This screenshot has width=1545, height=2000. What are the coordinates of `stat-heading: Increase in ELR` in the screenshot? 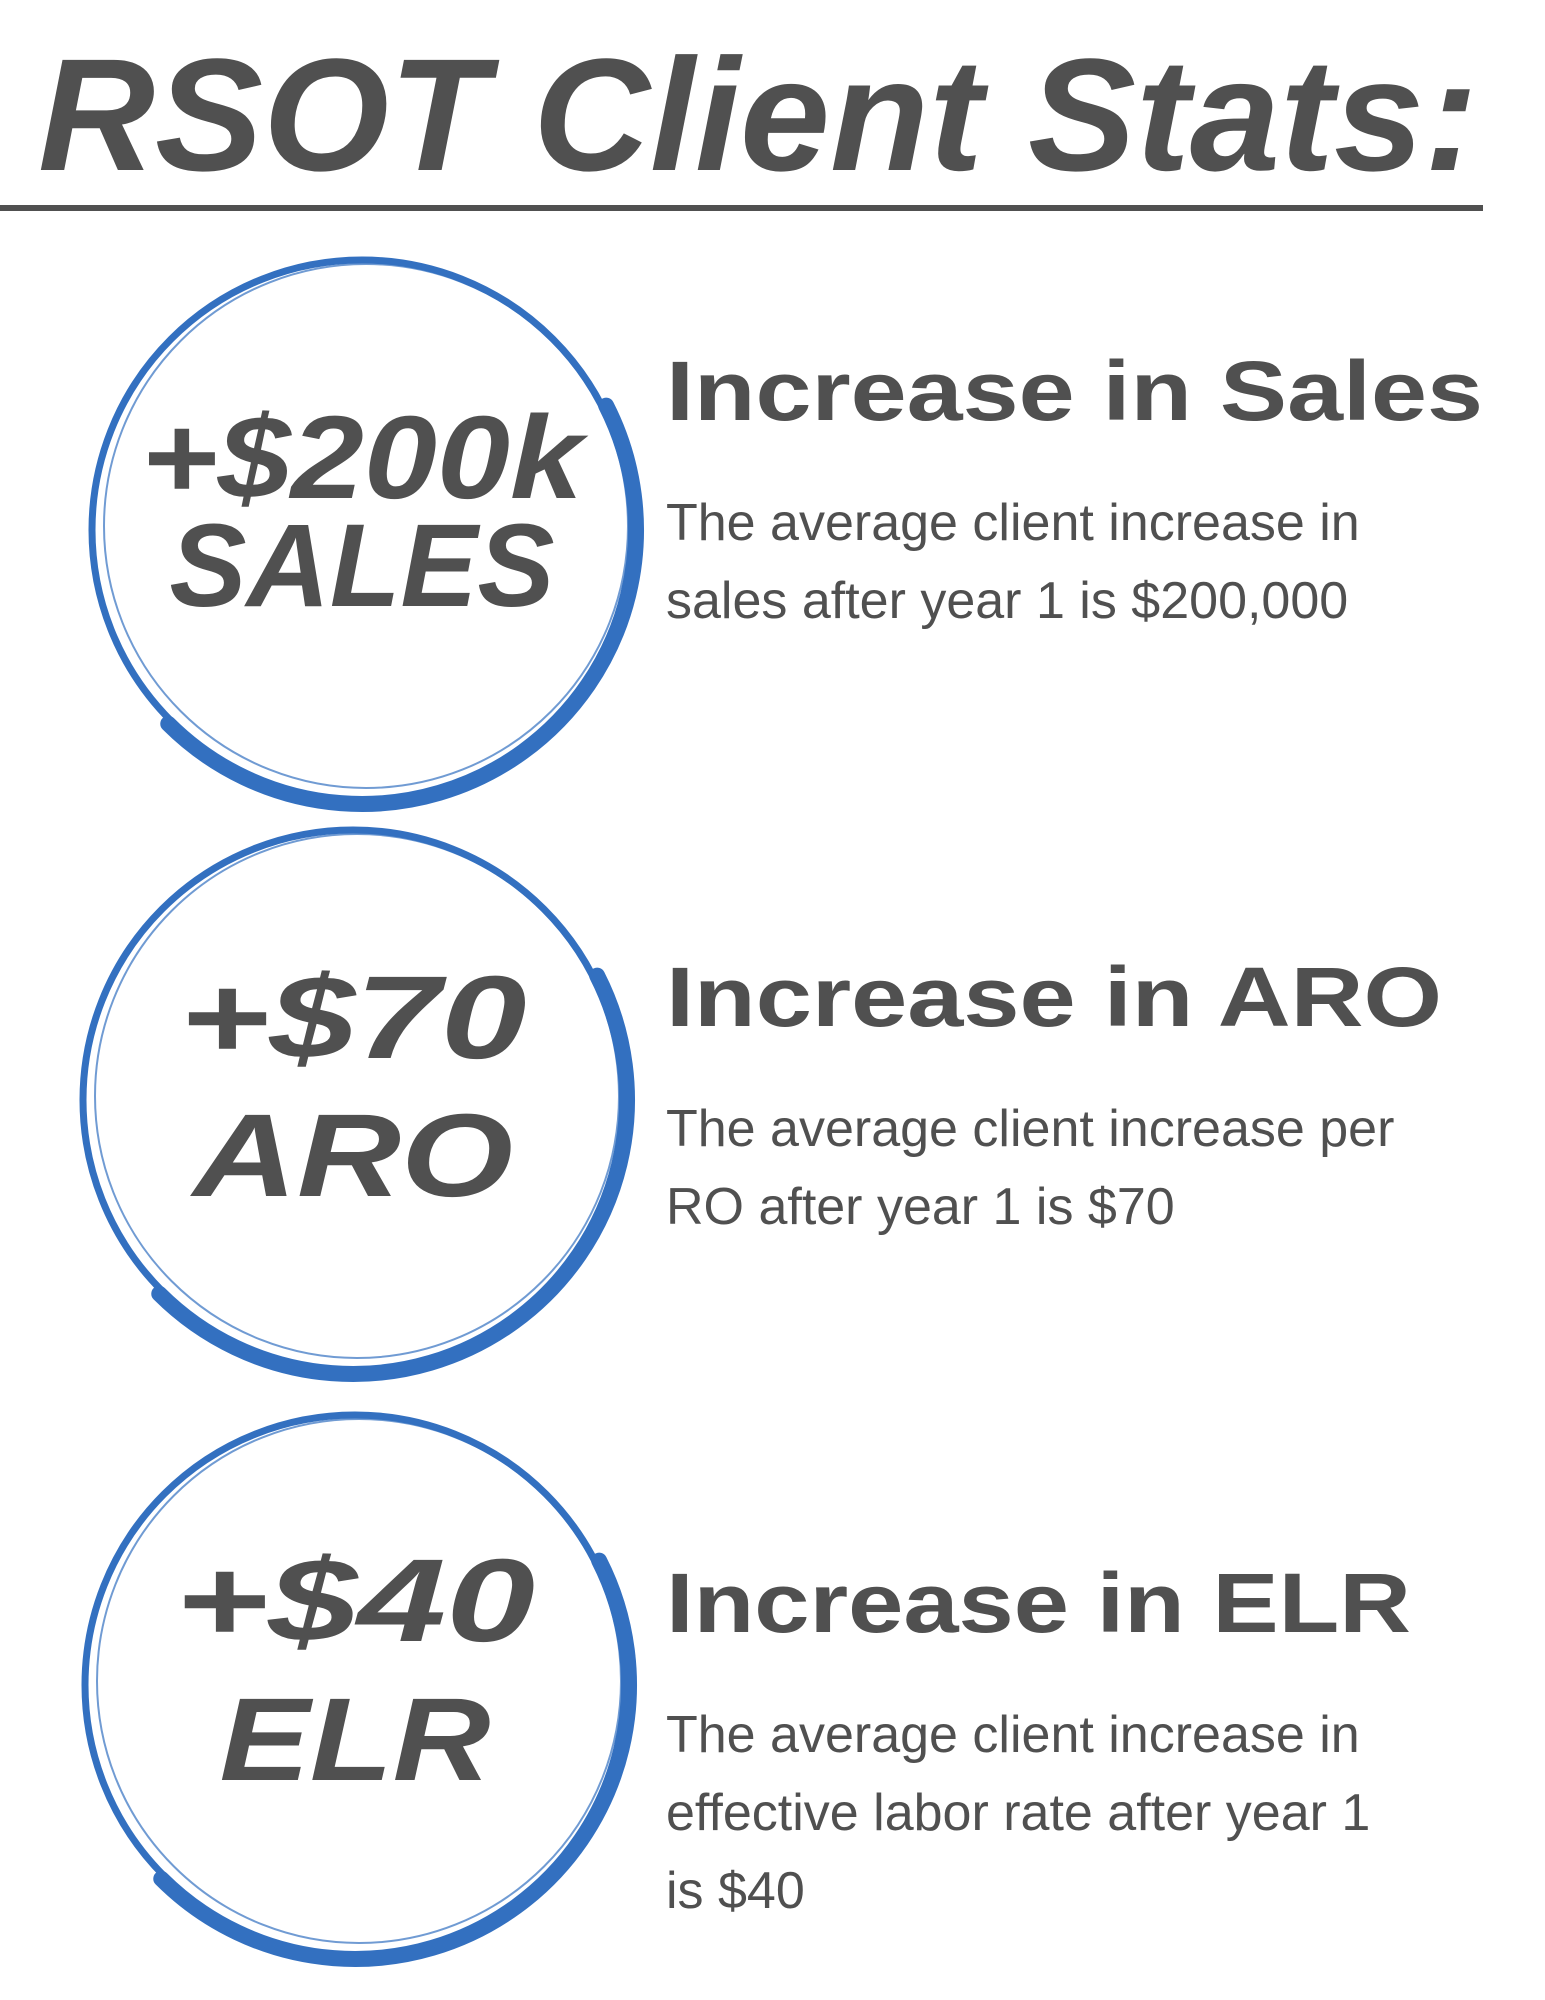 It's located at (1038, 1603).